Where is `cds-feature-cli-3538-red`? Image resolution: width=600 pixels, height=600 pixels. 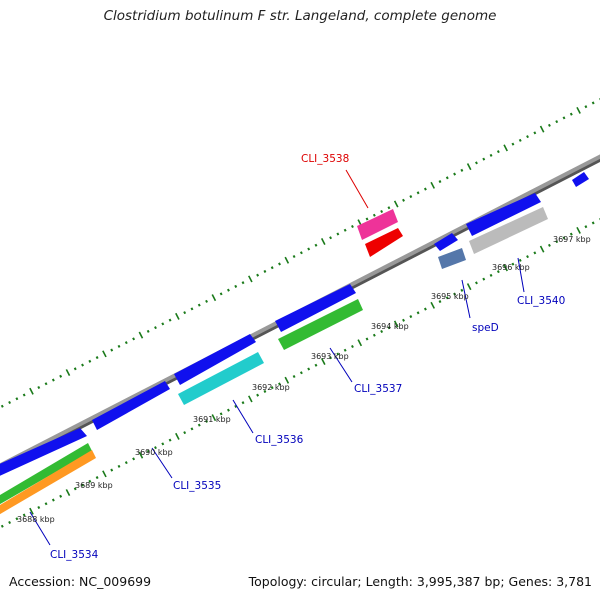
cds-feature-cli-3538-red is located at coordinates (384, 242).